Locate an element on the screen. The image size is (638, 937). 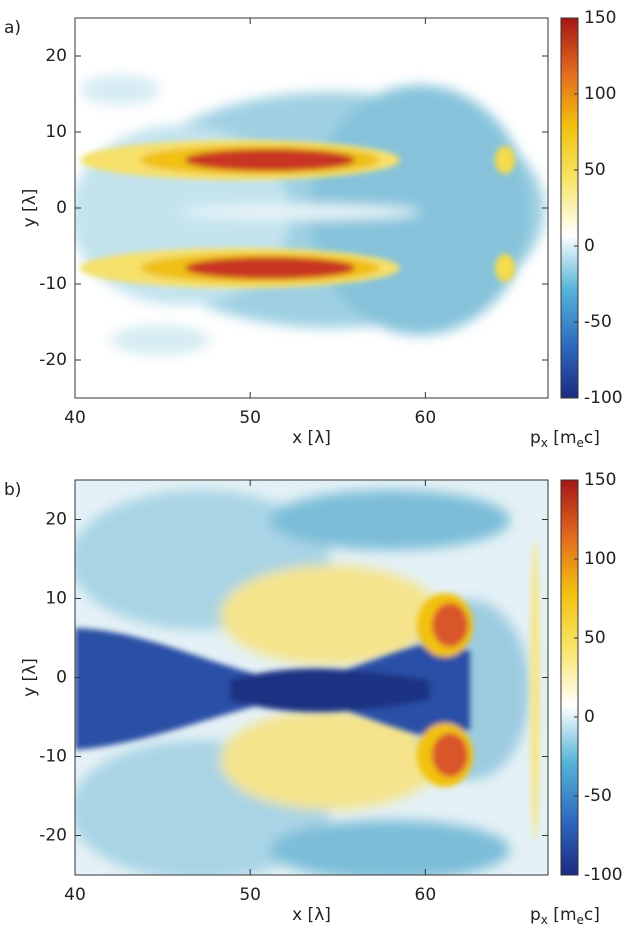
panel-label: a) is located at coordinates (12, 28).